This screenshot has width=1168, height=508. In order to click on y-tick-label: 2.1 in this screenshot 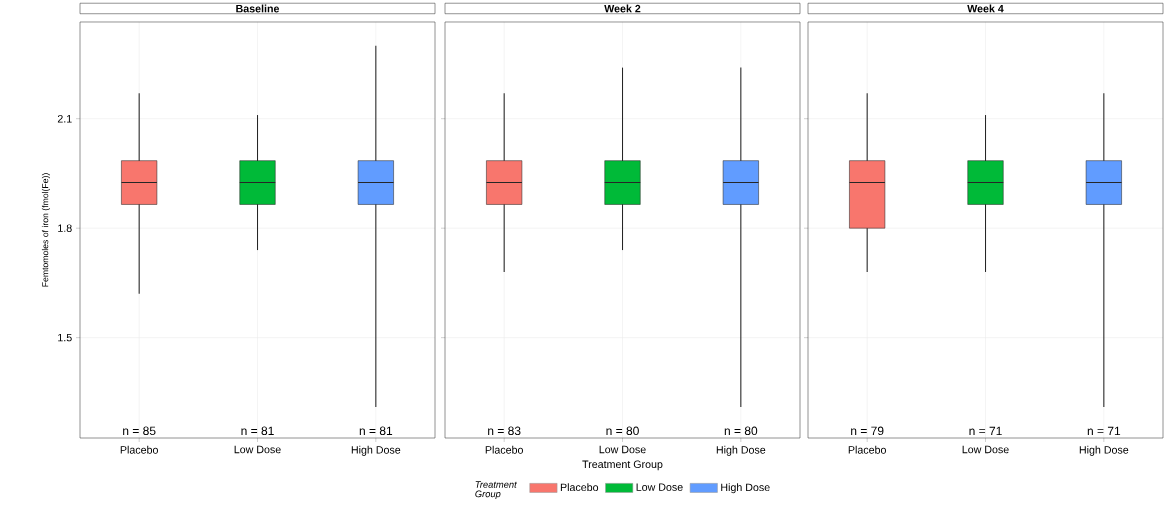, I will do `click(64, 118)`.